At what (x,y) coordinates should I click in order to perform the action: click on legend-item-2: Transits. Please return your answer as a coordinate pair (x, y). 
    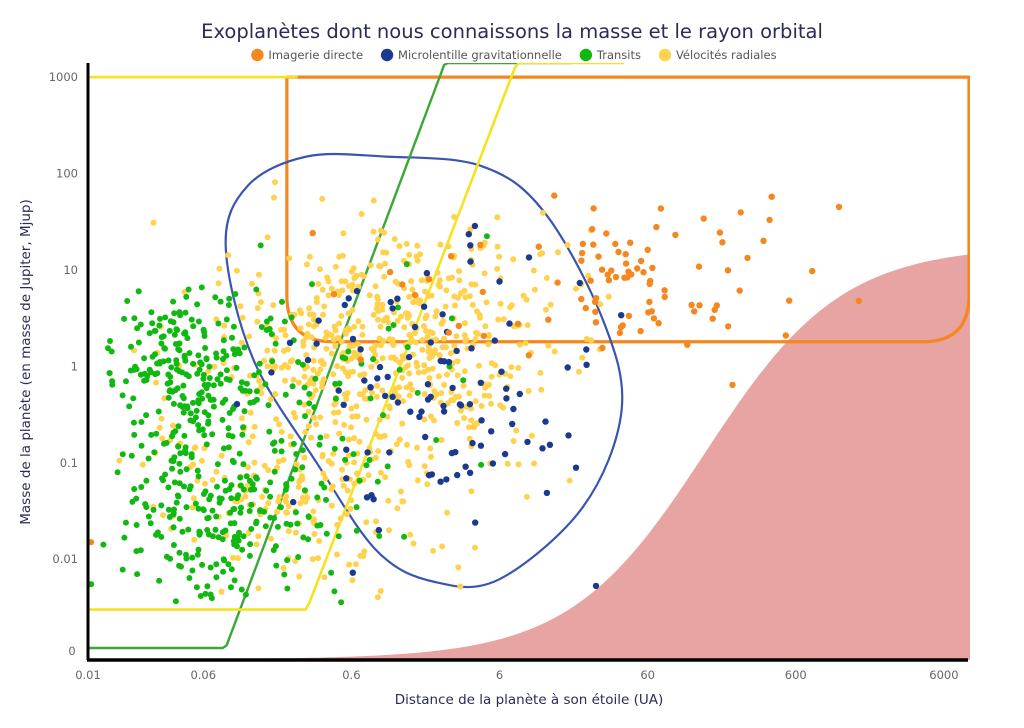
    Looking at the image, I should click on (610, 55).